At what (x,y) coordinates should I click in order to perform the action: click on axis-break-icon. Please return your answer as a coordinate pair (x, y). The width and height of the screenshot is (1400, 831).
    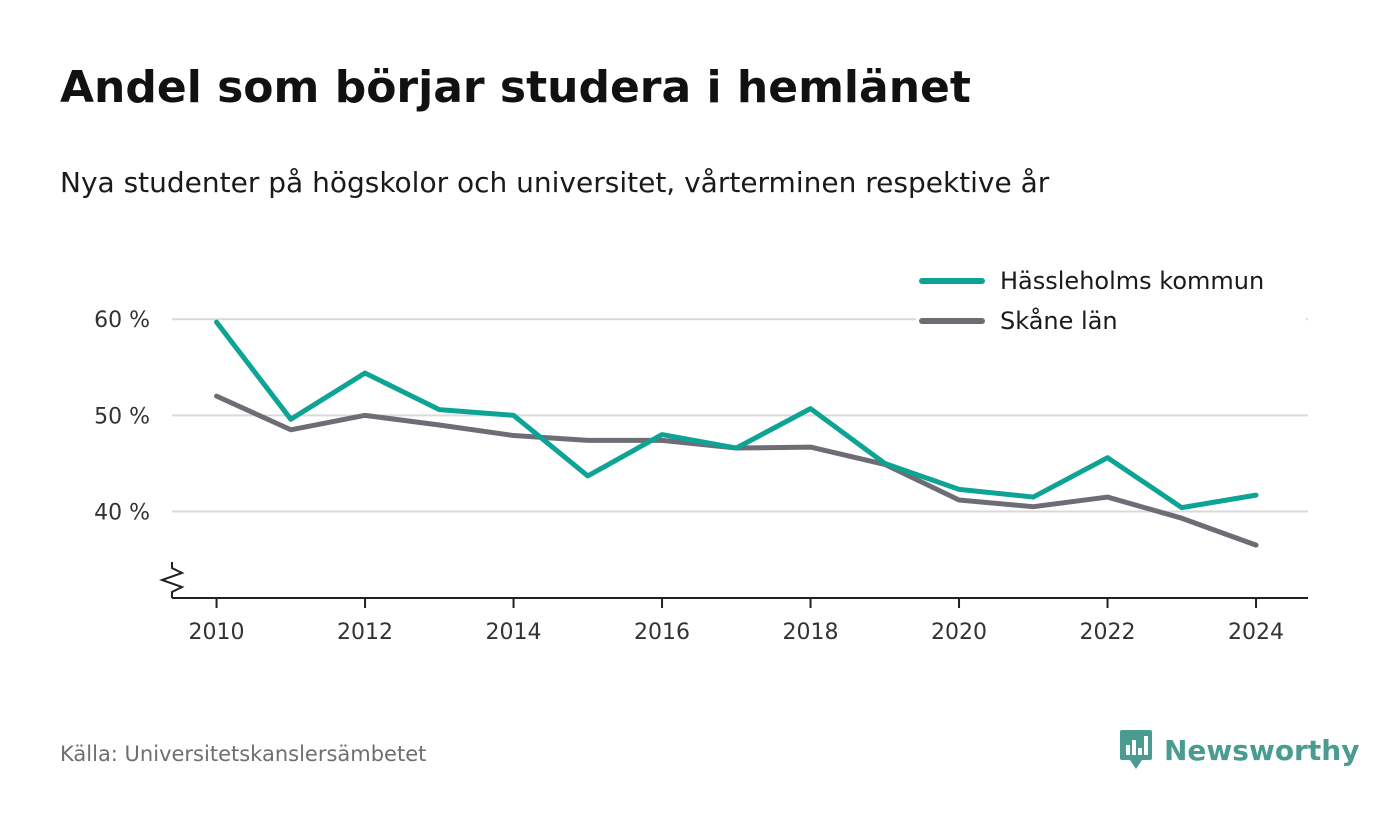
    Looking at the image, I should click on (171, 580).